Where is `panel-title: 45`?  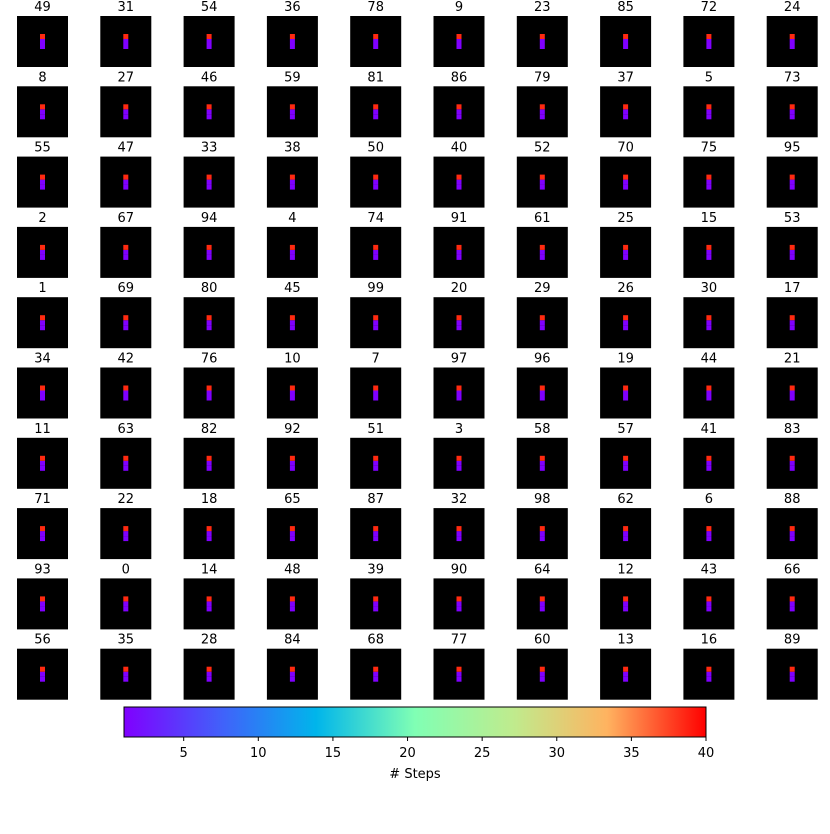
panel-title: 45 is located at coordinates (292, 288).